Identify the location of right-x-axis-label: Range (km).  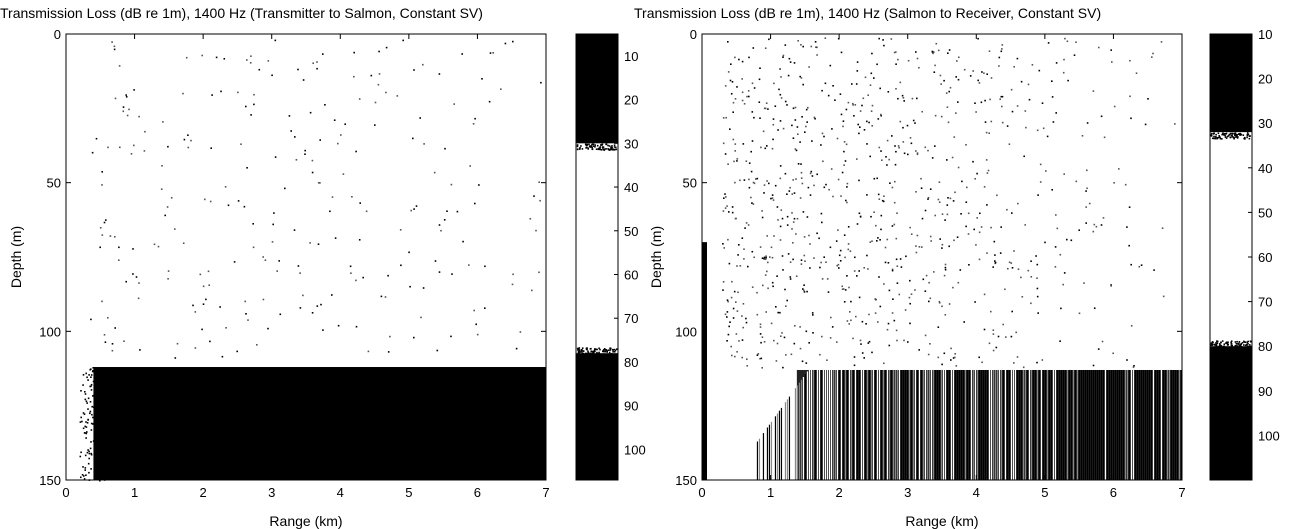
(941, 521).